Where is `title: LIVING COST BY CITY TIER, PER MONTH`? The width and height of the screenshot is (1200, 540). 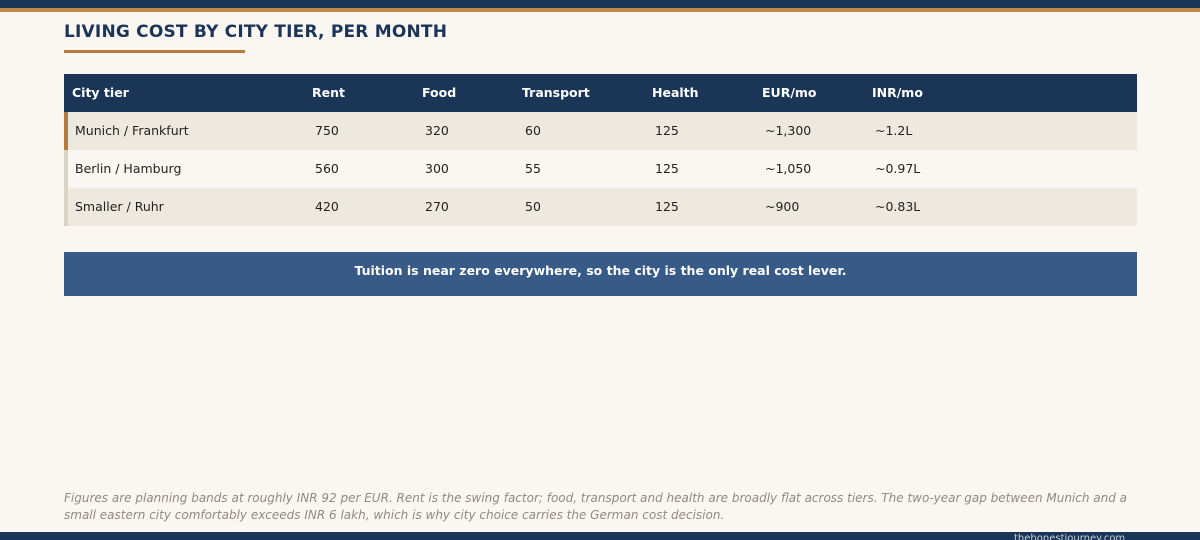
title: LIVING COST BY CITY TIER, PER MONTH is located at coordinates (256, 32).